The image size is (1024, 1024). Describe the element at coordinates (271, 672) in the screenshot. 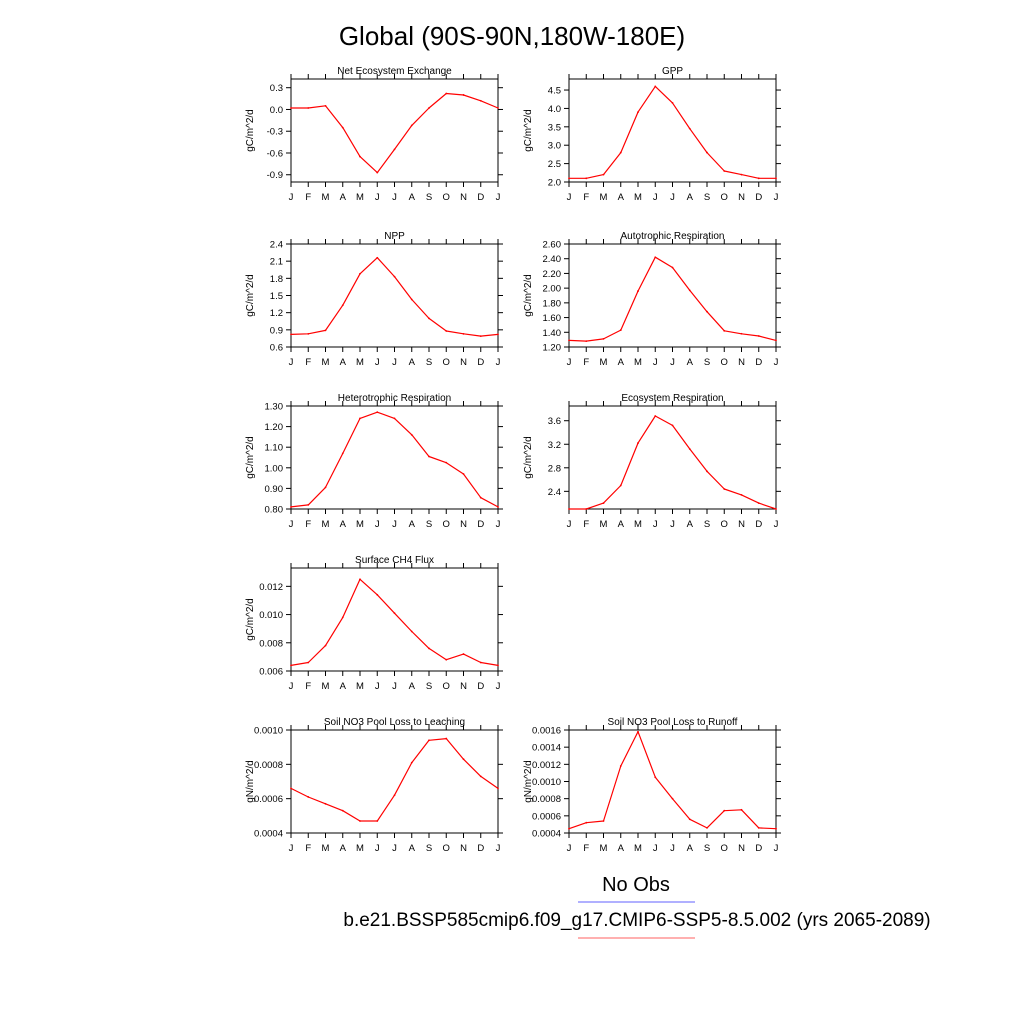

I see `y-tick-label: 0.006` at that location.